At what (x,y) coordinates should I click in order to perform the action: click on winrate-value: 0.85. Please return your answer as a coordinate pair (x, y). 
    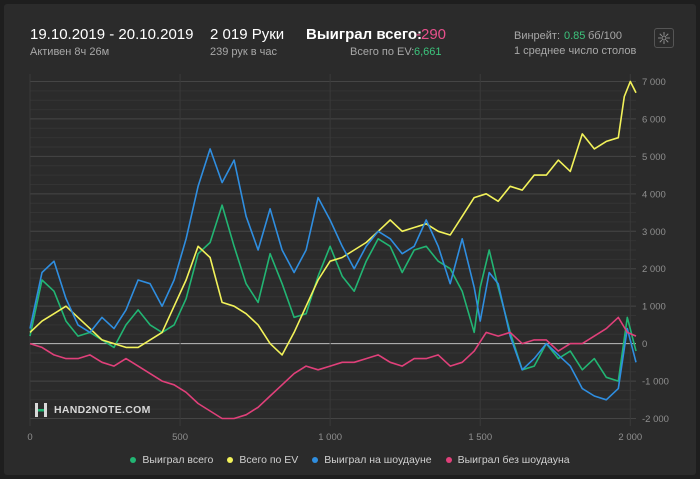
    Looking at the image, I should click on (575, 36).